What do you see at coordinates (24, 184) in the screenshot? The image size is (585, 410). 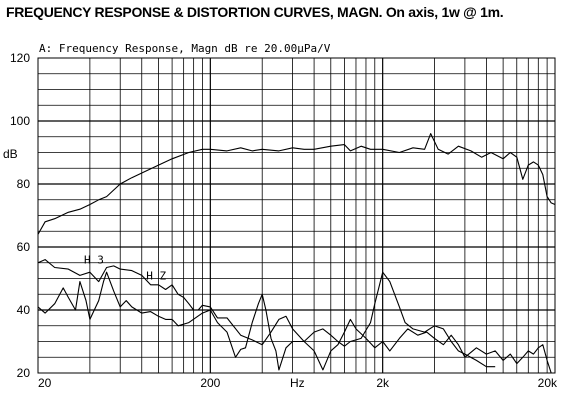 I see `y-tick-label: 80` at bounding box center [24, 184].